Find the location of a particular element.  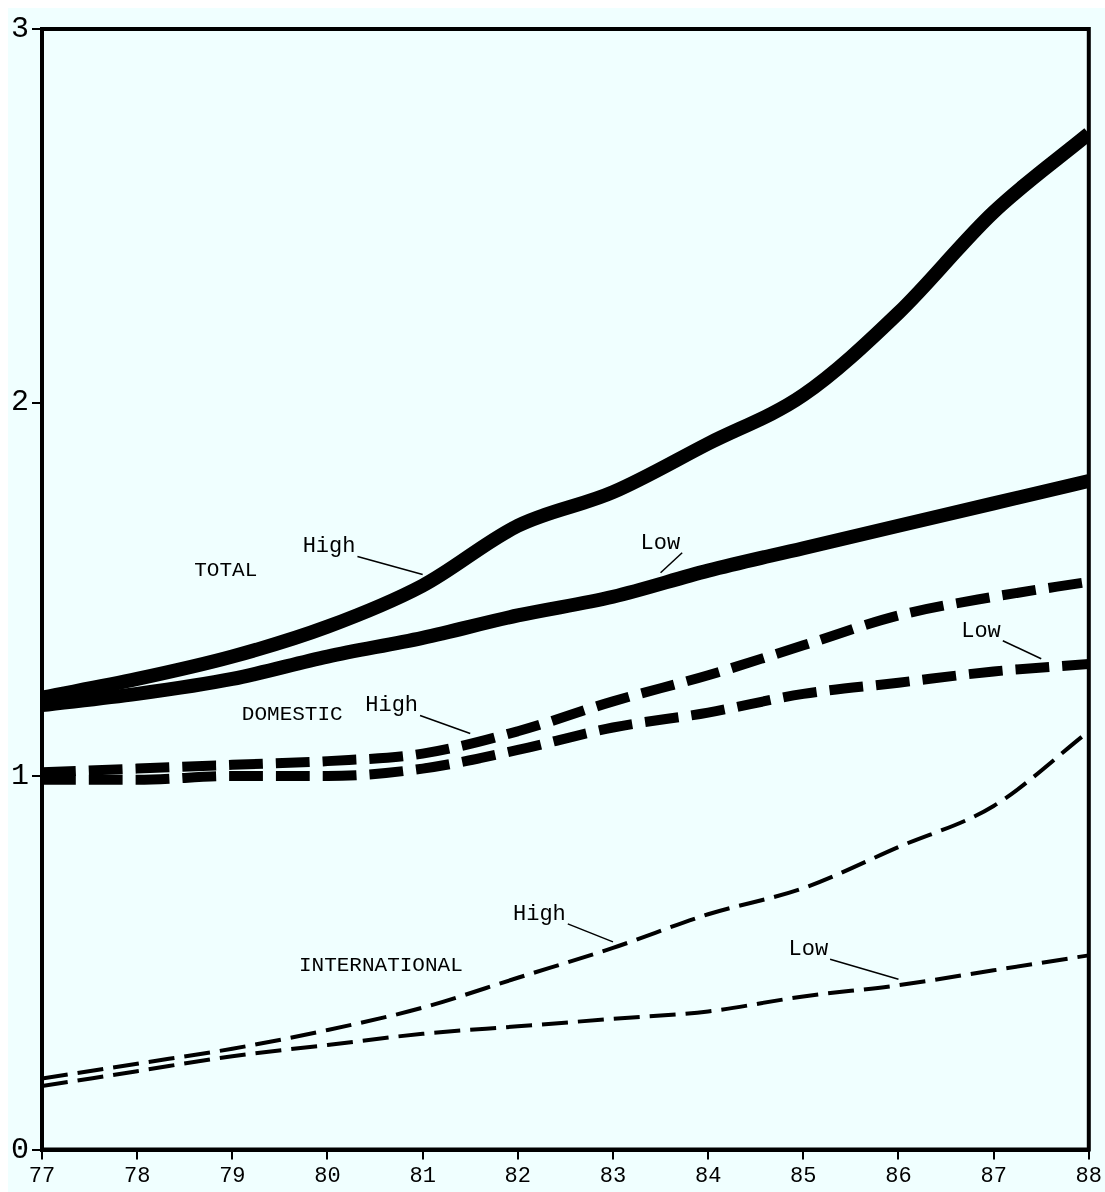

annotation: INTERNATIONAL is located at coordinates (380, 966).